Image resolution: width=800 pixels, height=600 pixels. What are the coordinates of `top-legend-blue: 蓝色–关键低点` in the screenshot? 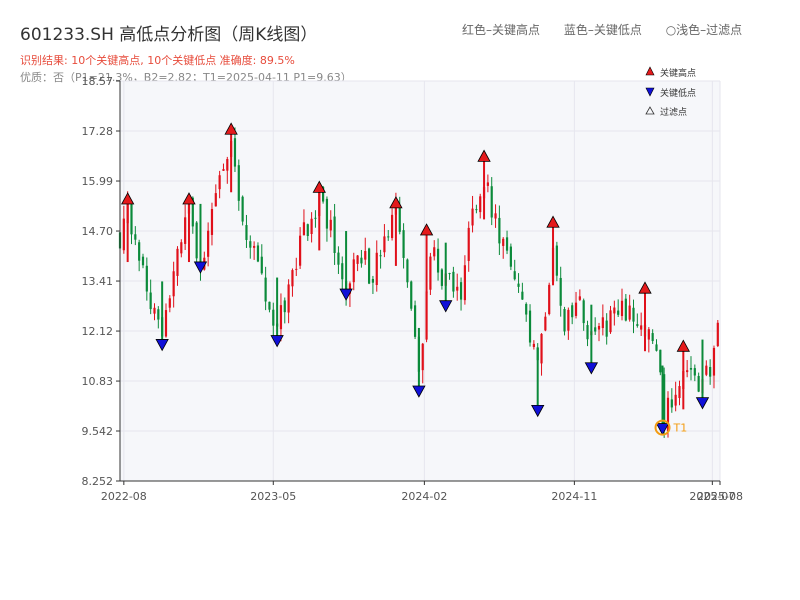 It's located at (602, 30).